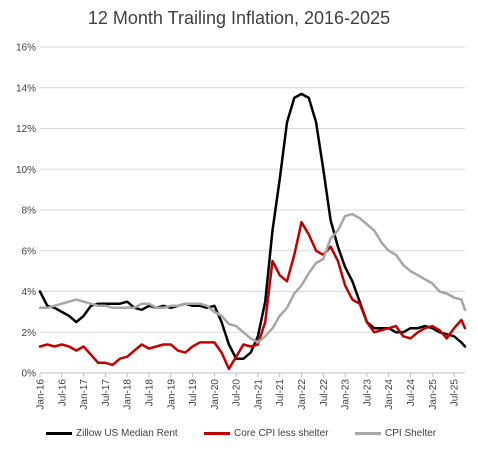  I want to click on x-tick-label: Jan-23, so click(346, 394).